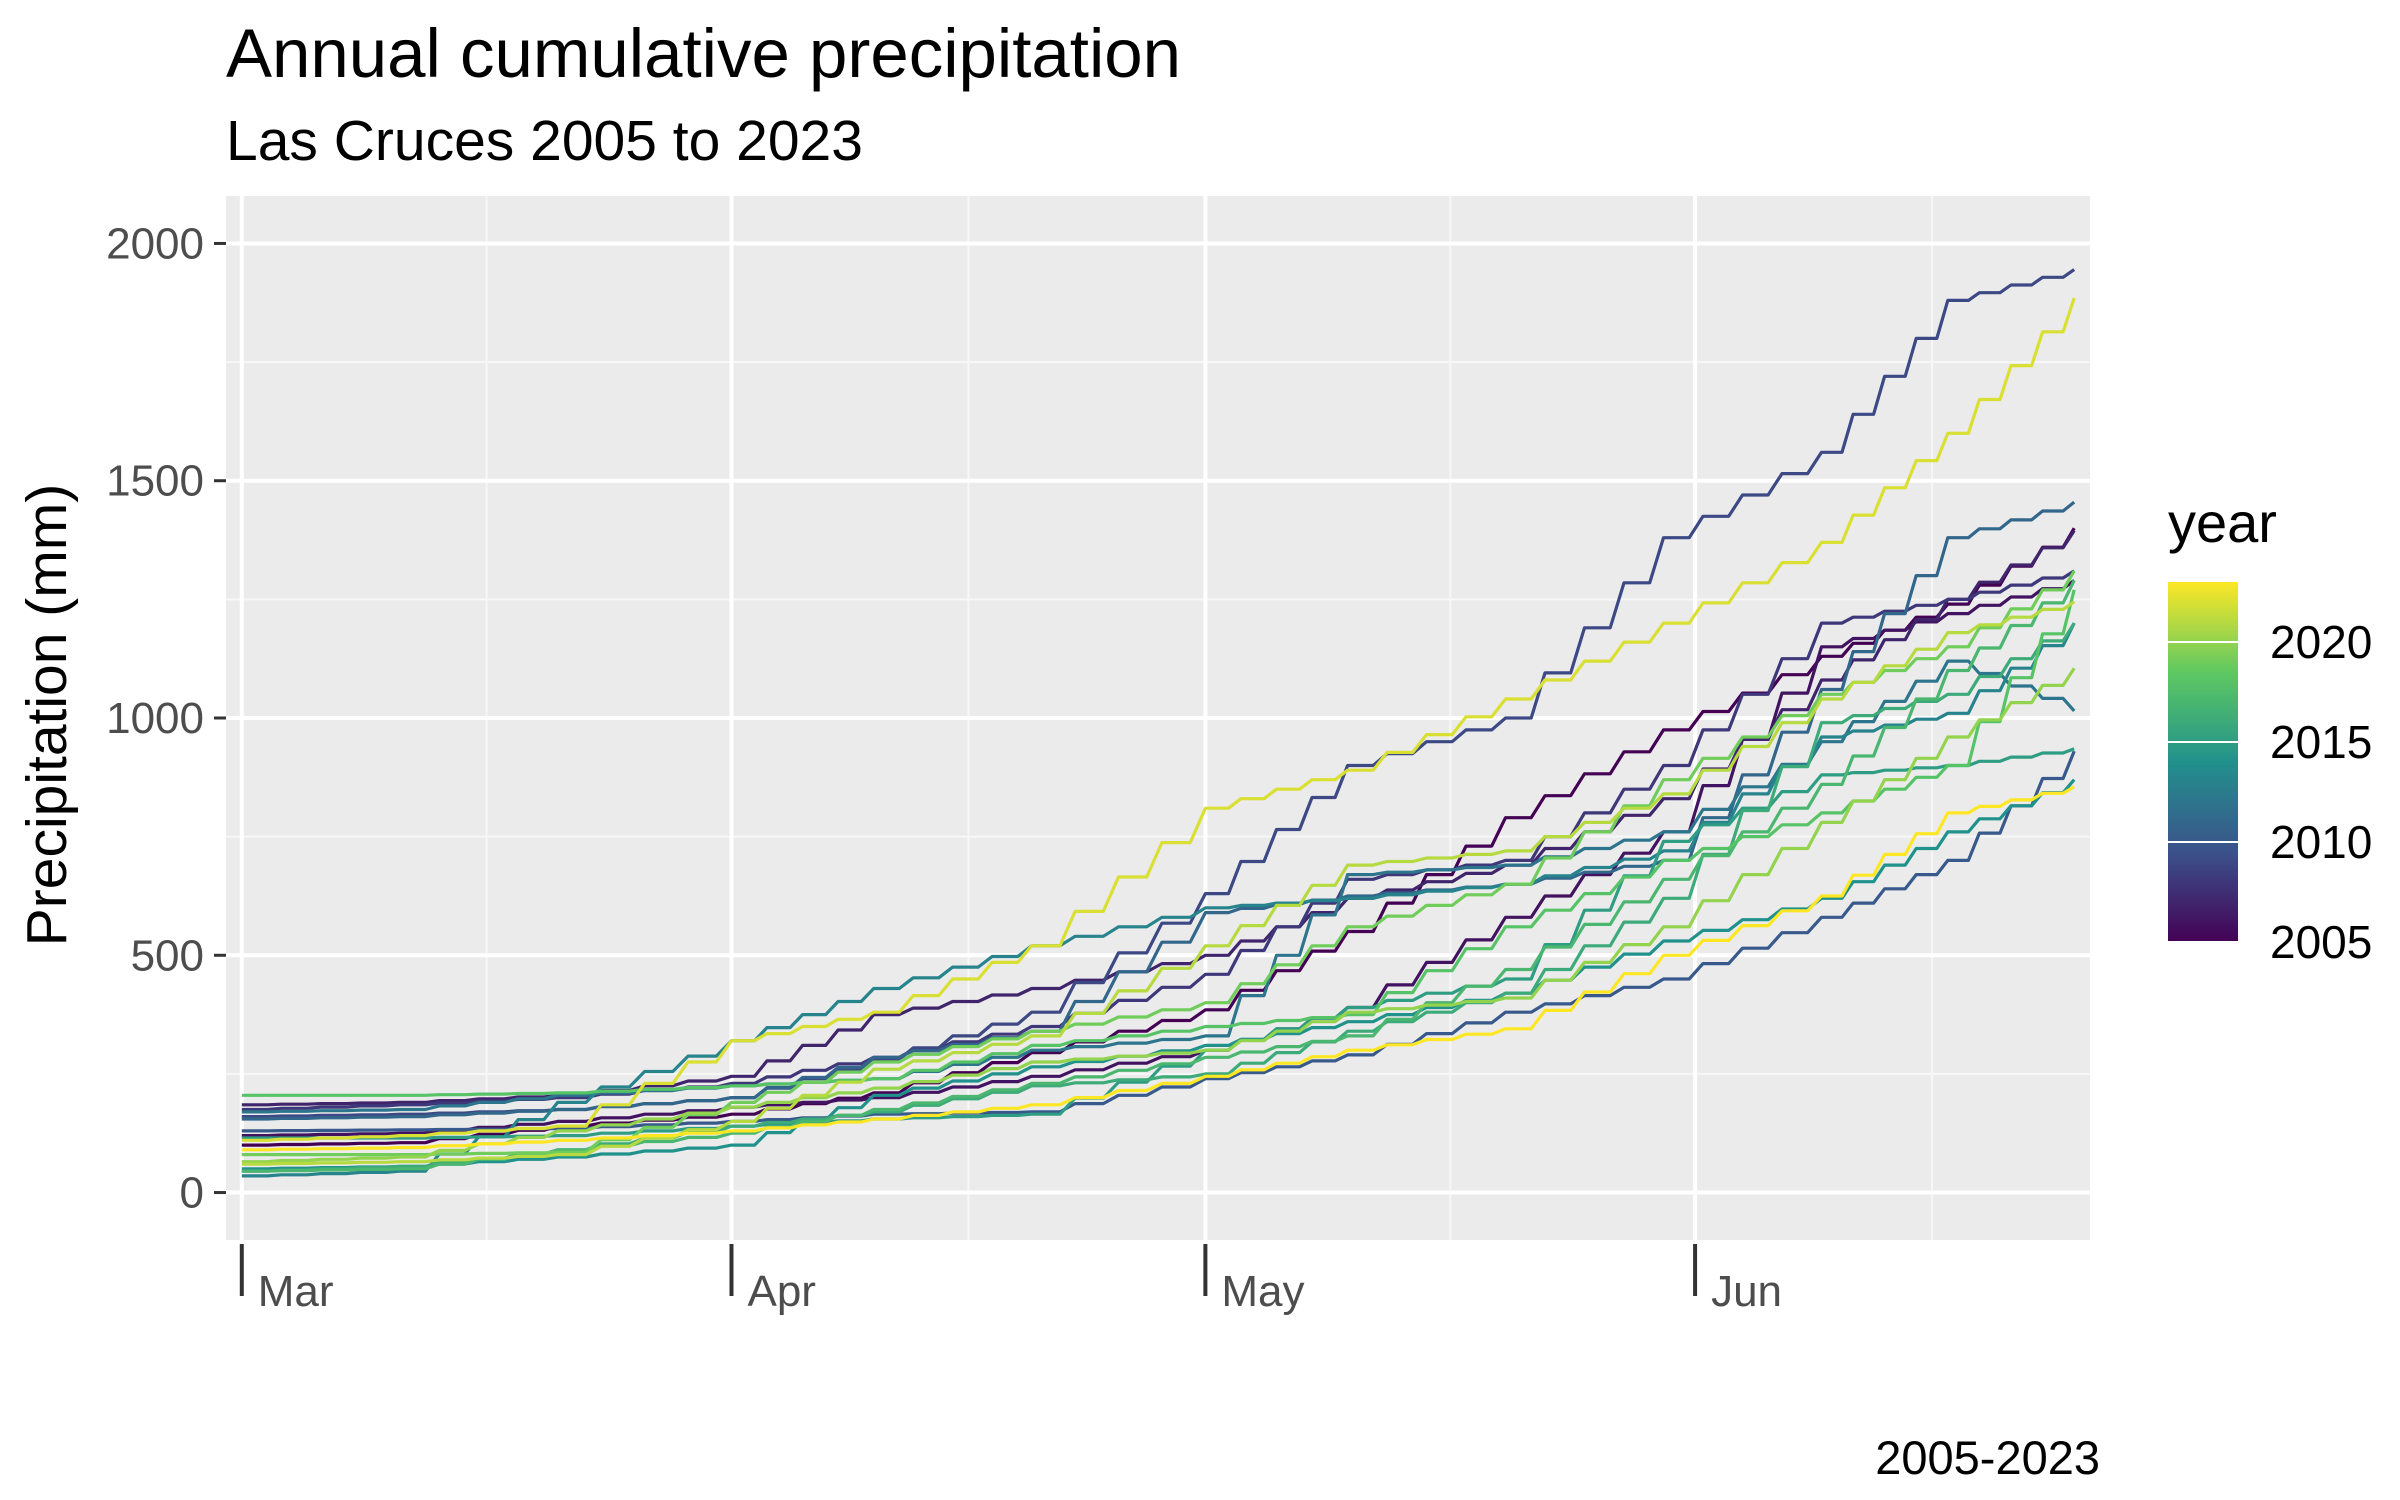 This screenshot has height=1500, width=2400. Describe the element at coordinates (2321, 742) in the screenshot. I see `legend-label: 2015` at that location.